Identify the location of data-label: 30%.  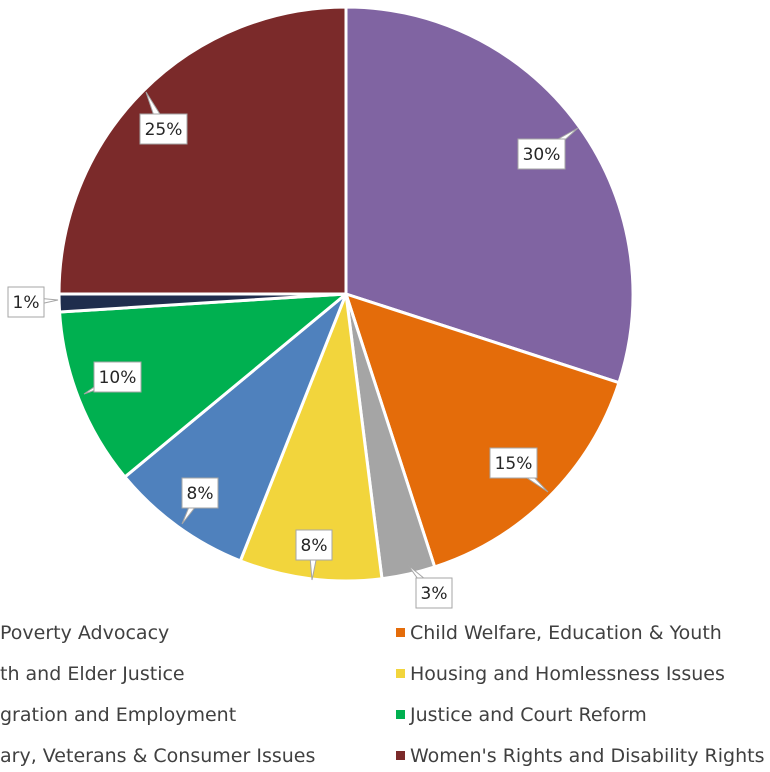
(542, 155).